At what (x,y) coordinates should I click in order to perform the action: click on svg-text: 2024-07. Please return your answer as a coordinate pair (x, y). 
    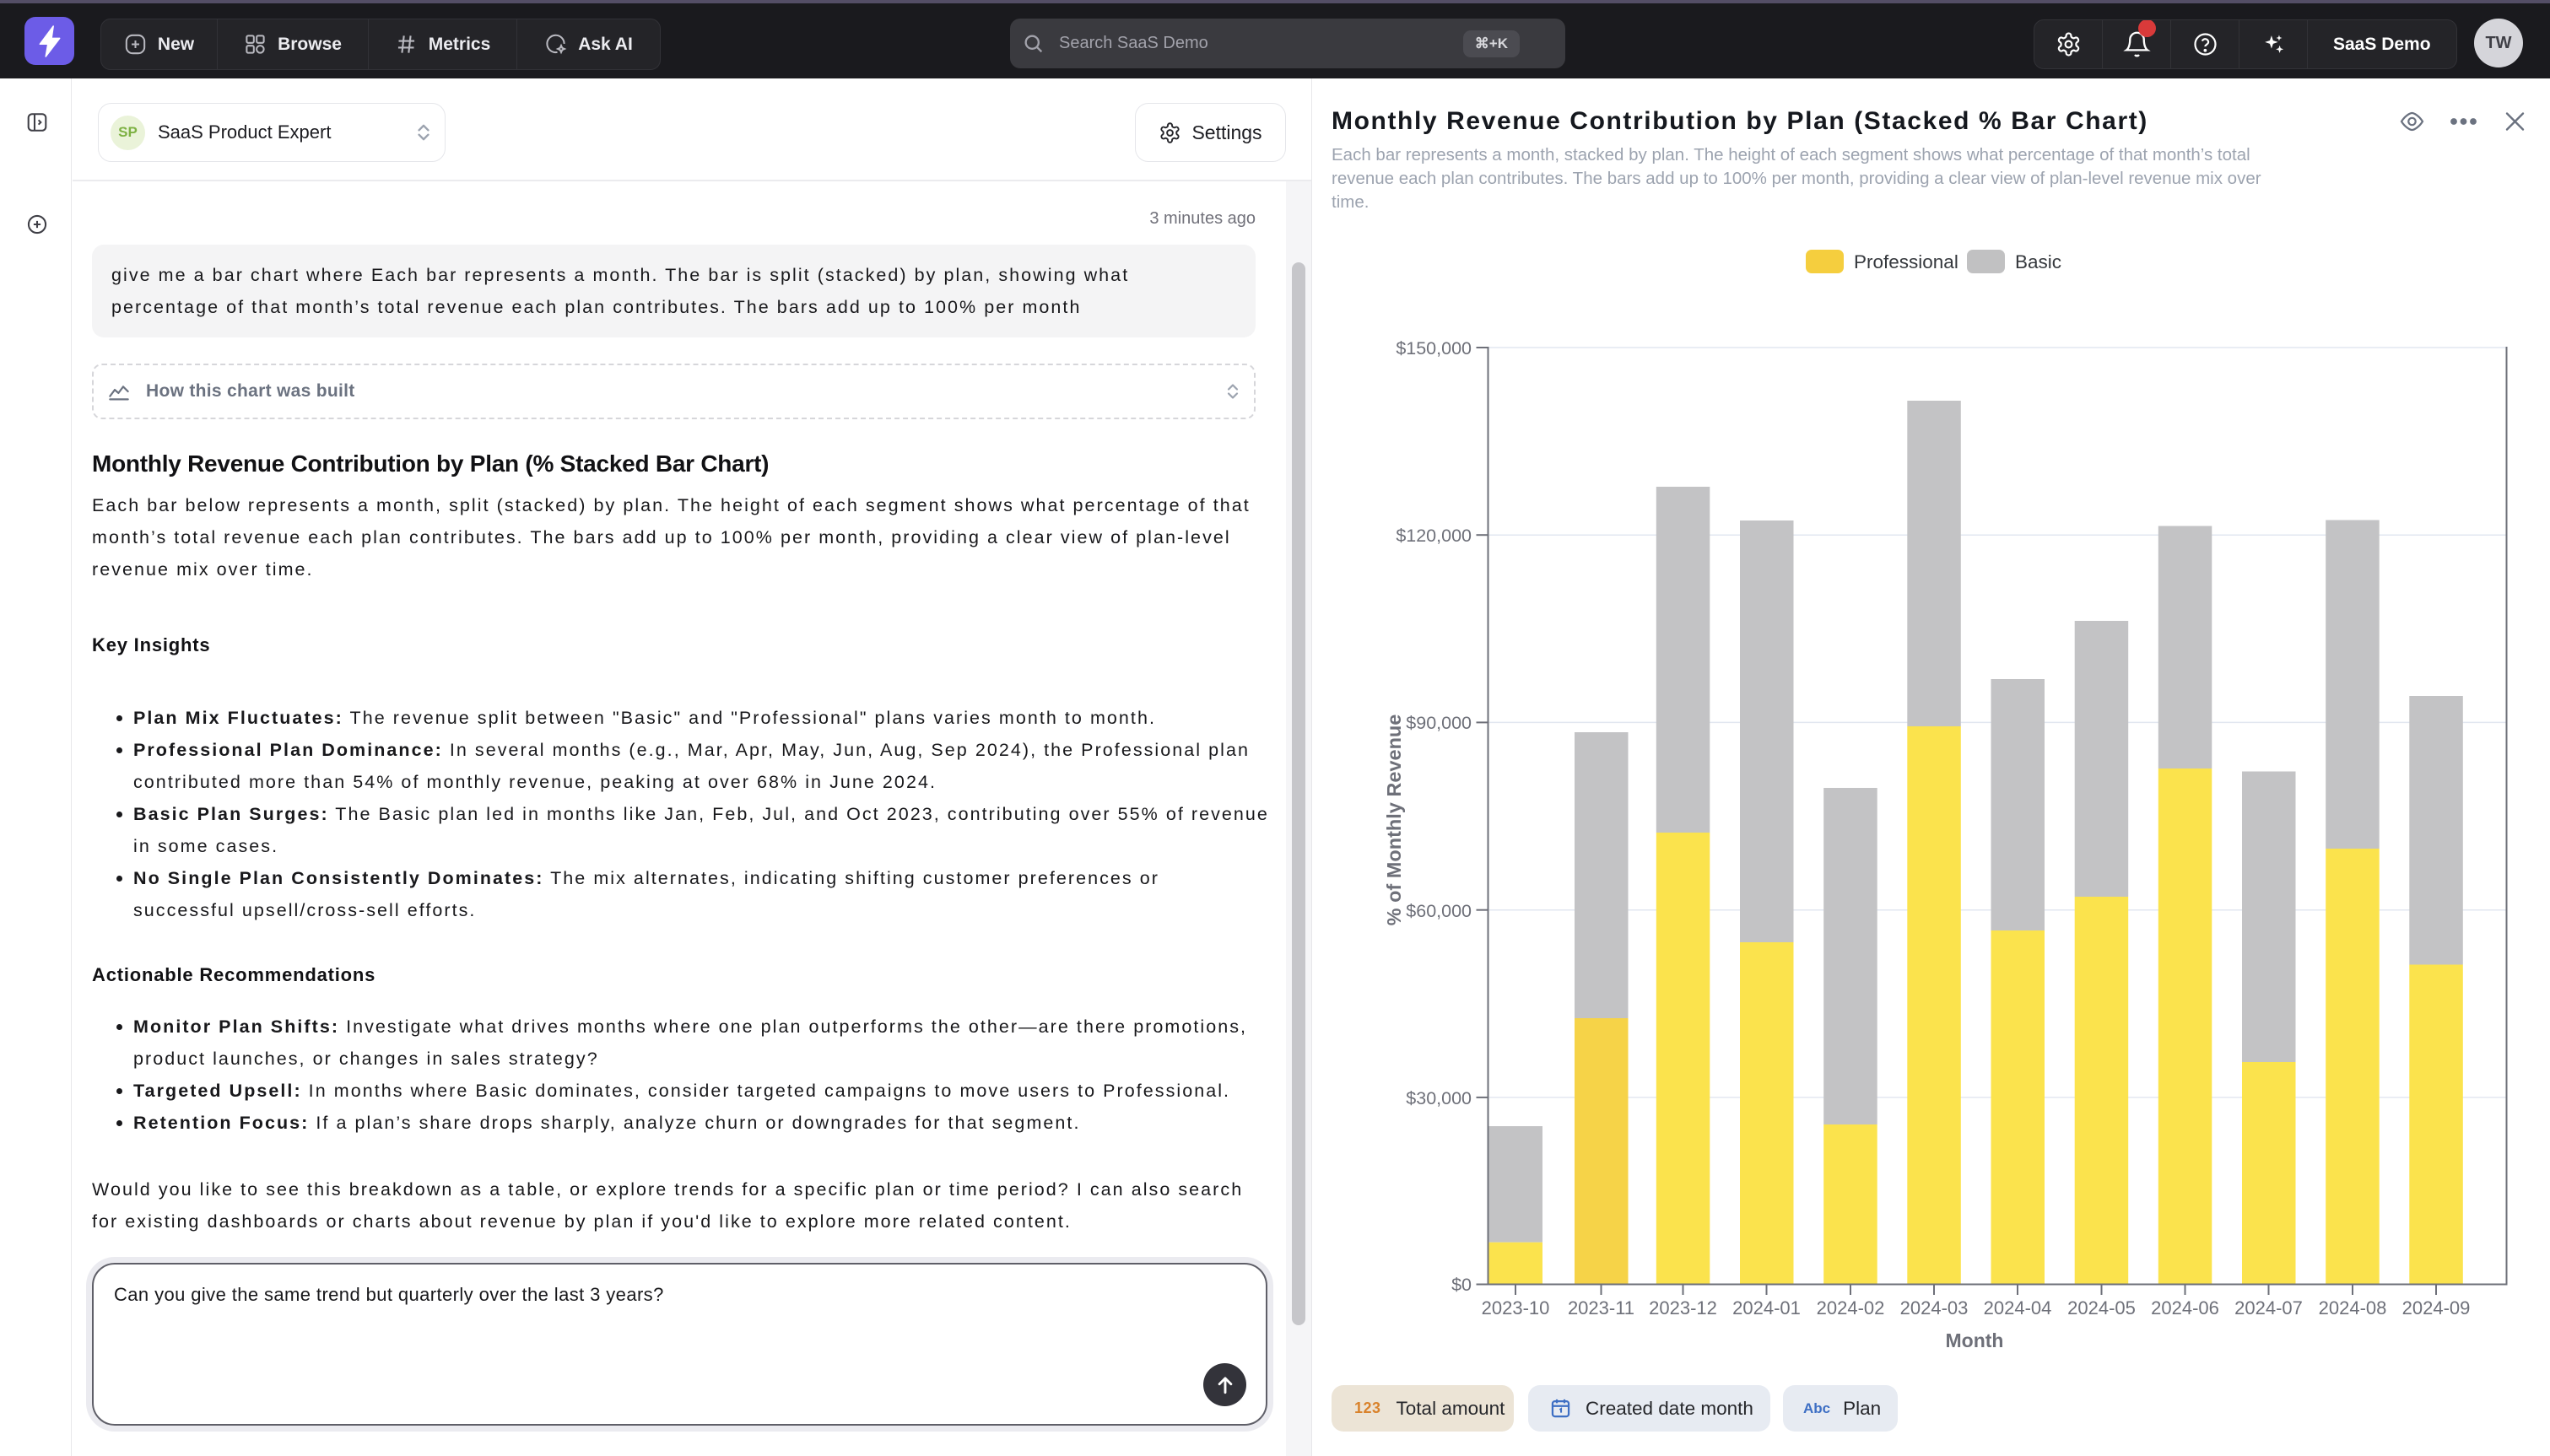
    Looking at the image, I should click on (2268, 1308).